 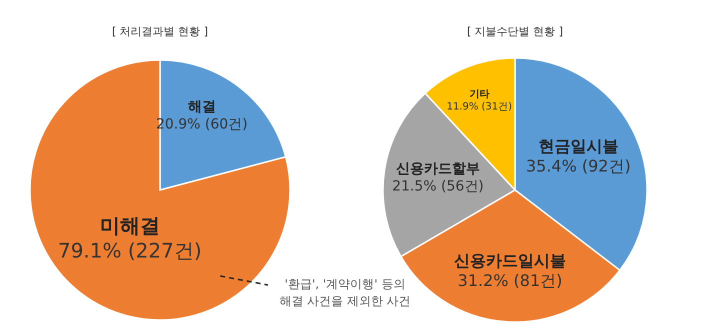 What do you see at coordinates (479, 94) in the screenshot?
I see `slice-label: 기타` at bounding box center [479, 94].